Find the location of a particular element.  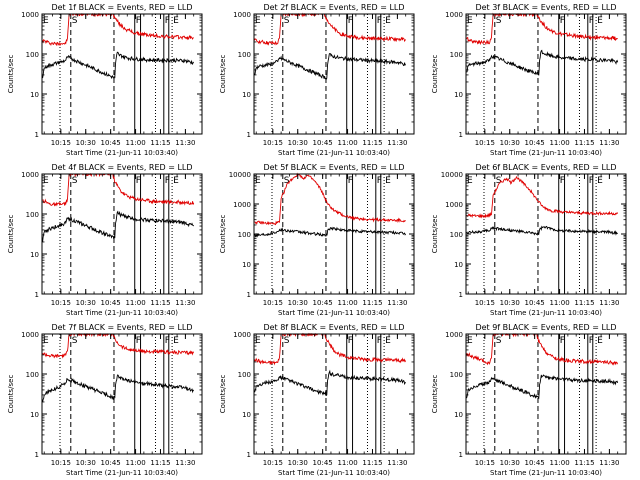

chart-title: Det 8f BLACK = Events, RED = LLD is located at coordinates (333, 327).